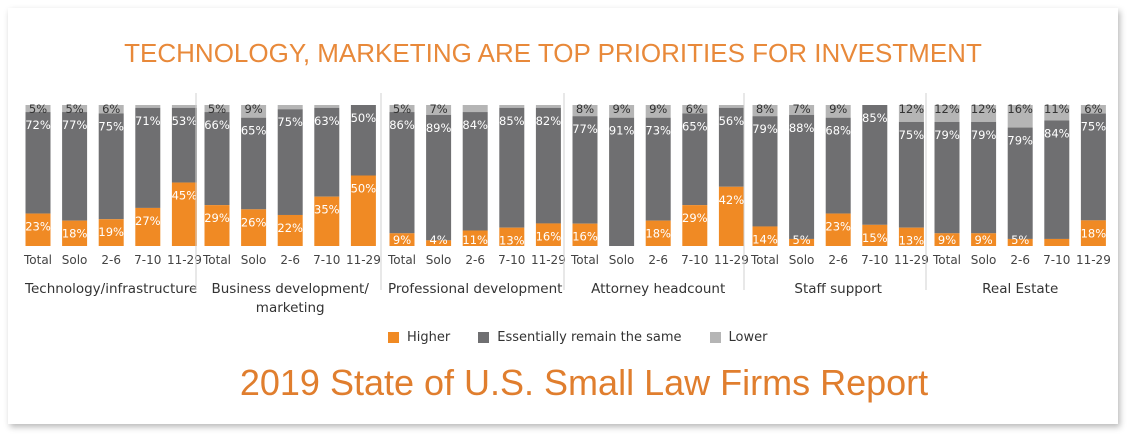 The width and height of the screenshot is (1129, 434). I want to click on data-label-same: 71%, so click(148, 121).